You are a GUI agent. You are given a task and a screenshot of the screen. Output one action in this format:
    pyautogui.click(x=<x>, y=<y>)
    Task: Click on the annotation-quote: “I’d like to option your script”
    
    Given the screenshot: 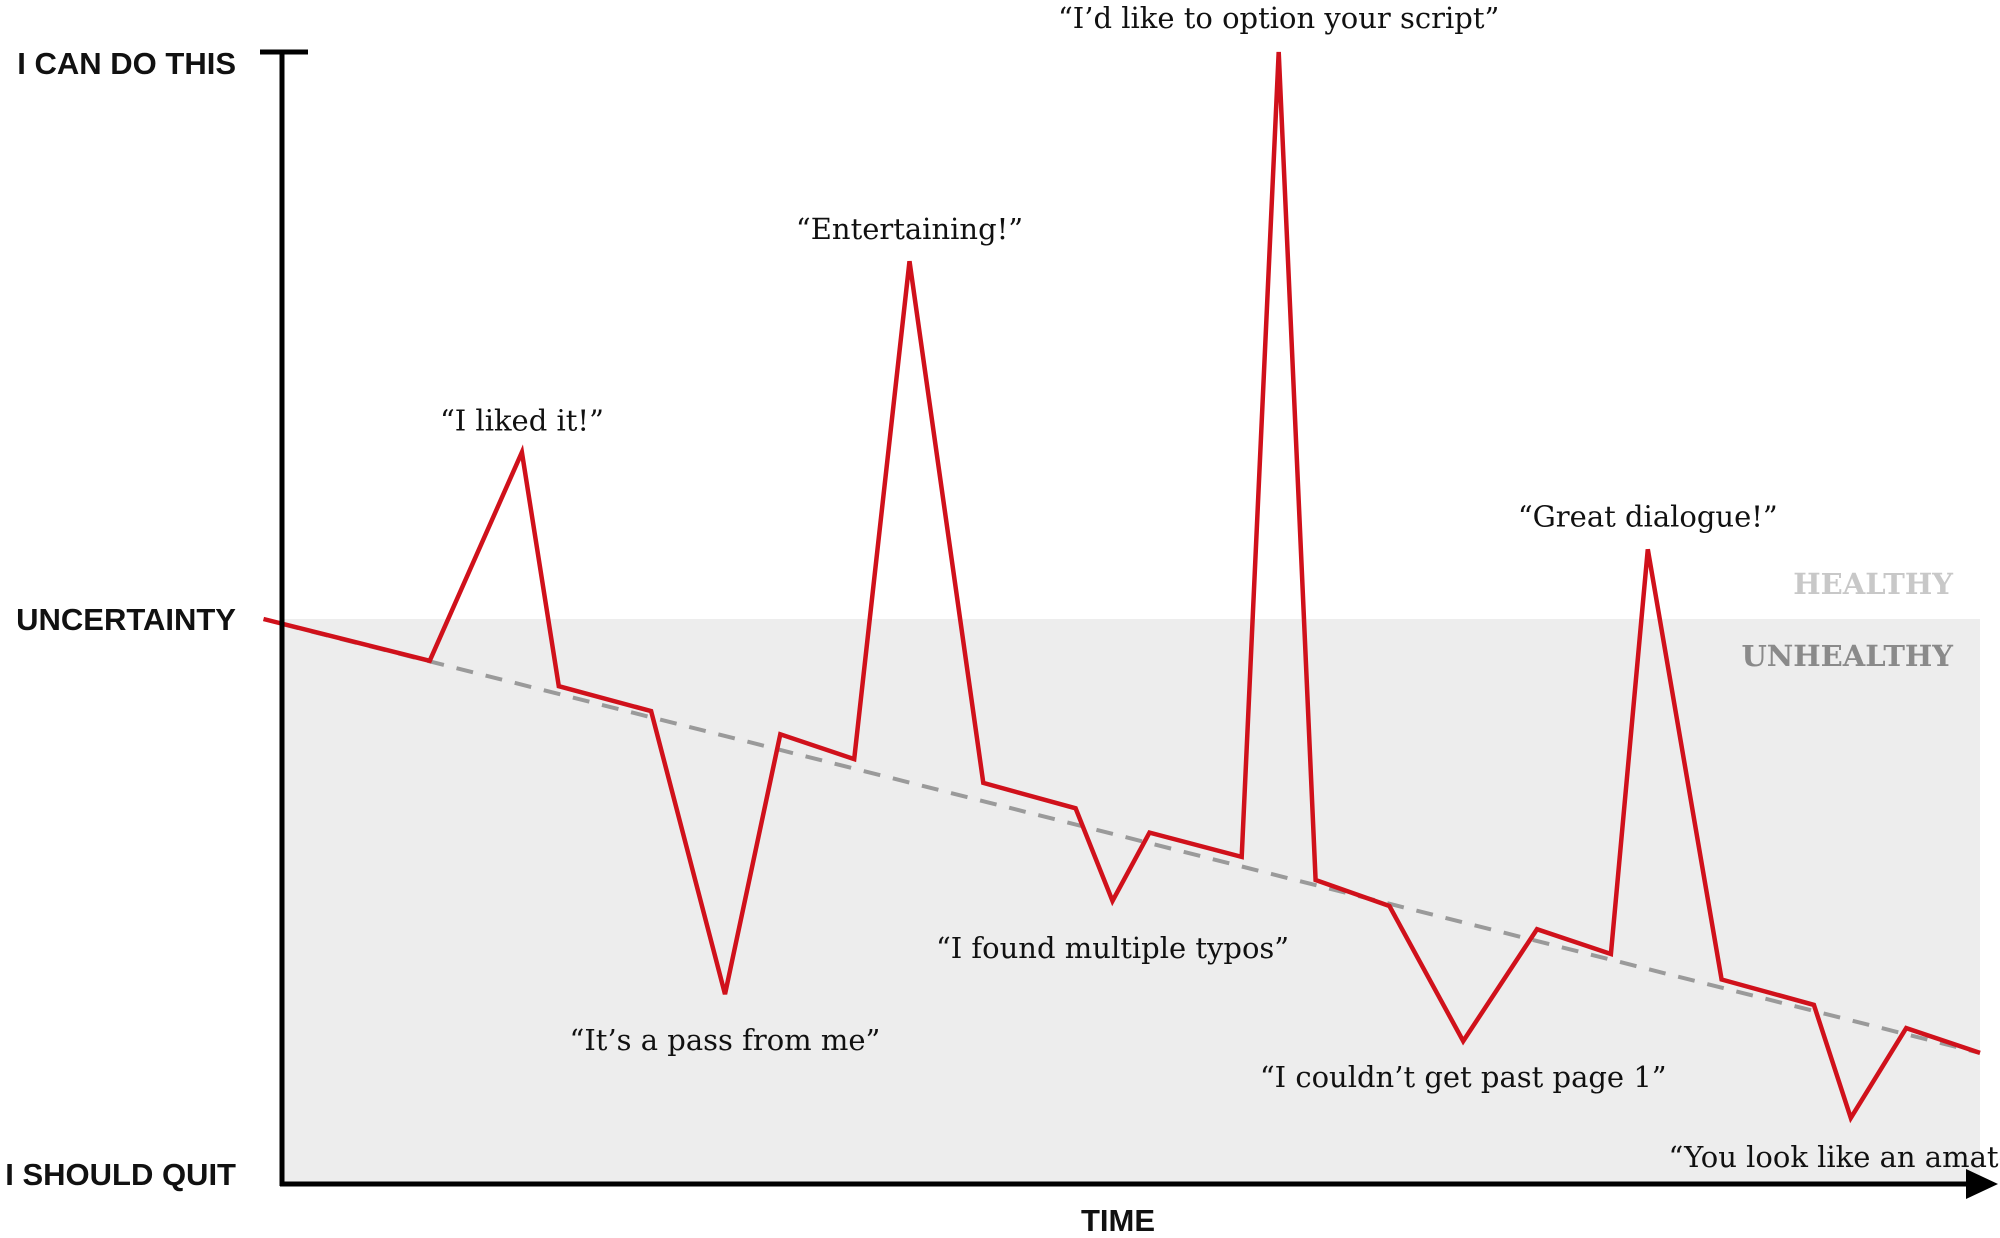 What is the action you would take?
    pyautogui.click(x=1278, y=18)
    